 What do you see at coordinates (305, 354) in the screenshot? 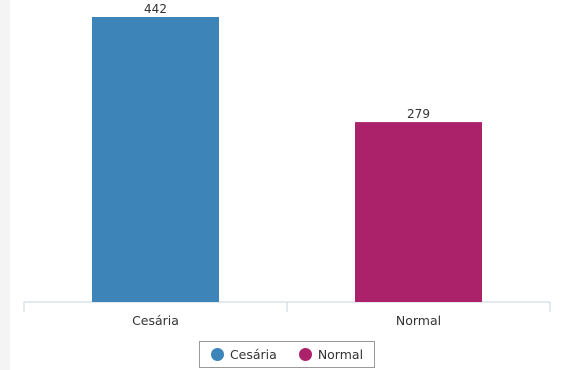
I see `legend-swatch-normal` at bounding box center [305, 354].